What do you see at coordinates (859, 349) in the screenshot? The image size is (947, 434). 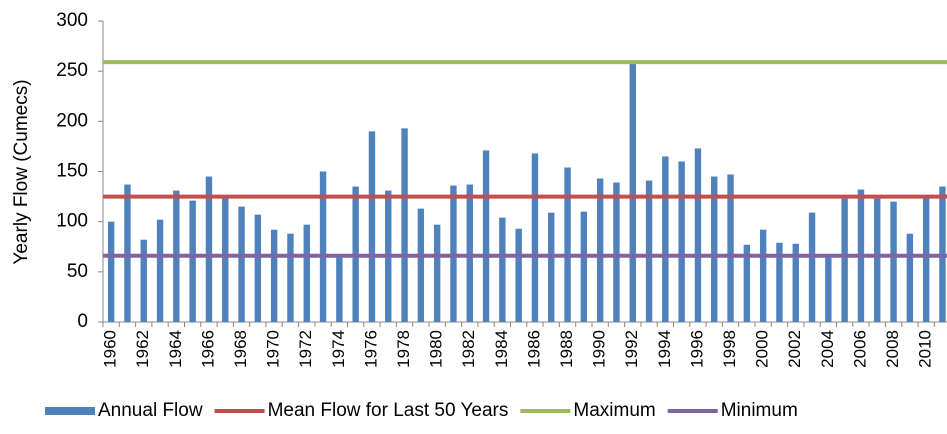 I see `x-tick-label: 2006` at bounding box center [859, 349].